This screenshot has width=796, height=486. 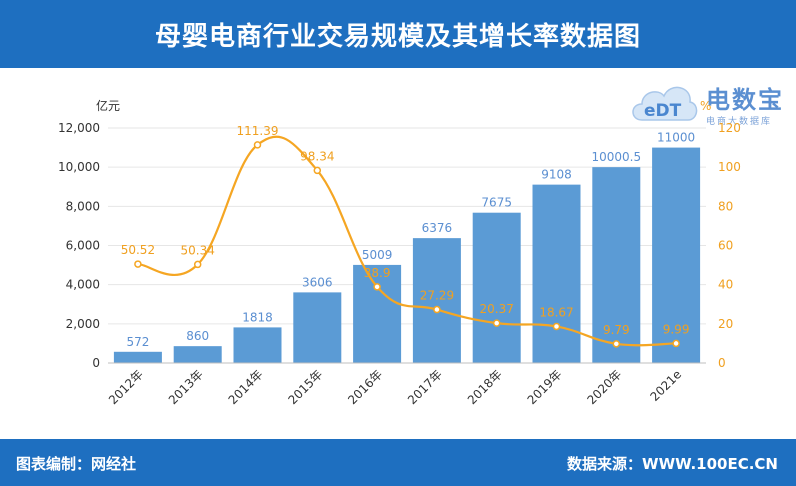 What do you see at coordinates (186, 387) in the screenshot?
I see `x-tick-label: 2013年` at bounding box center [186, 387].